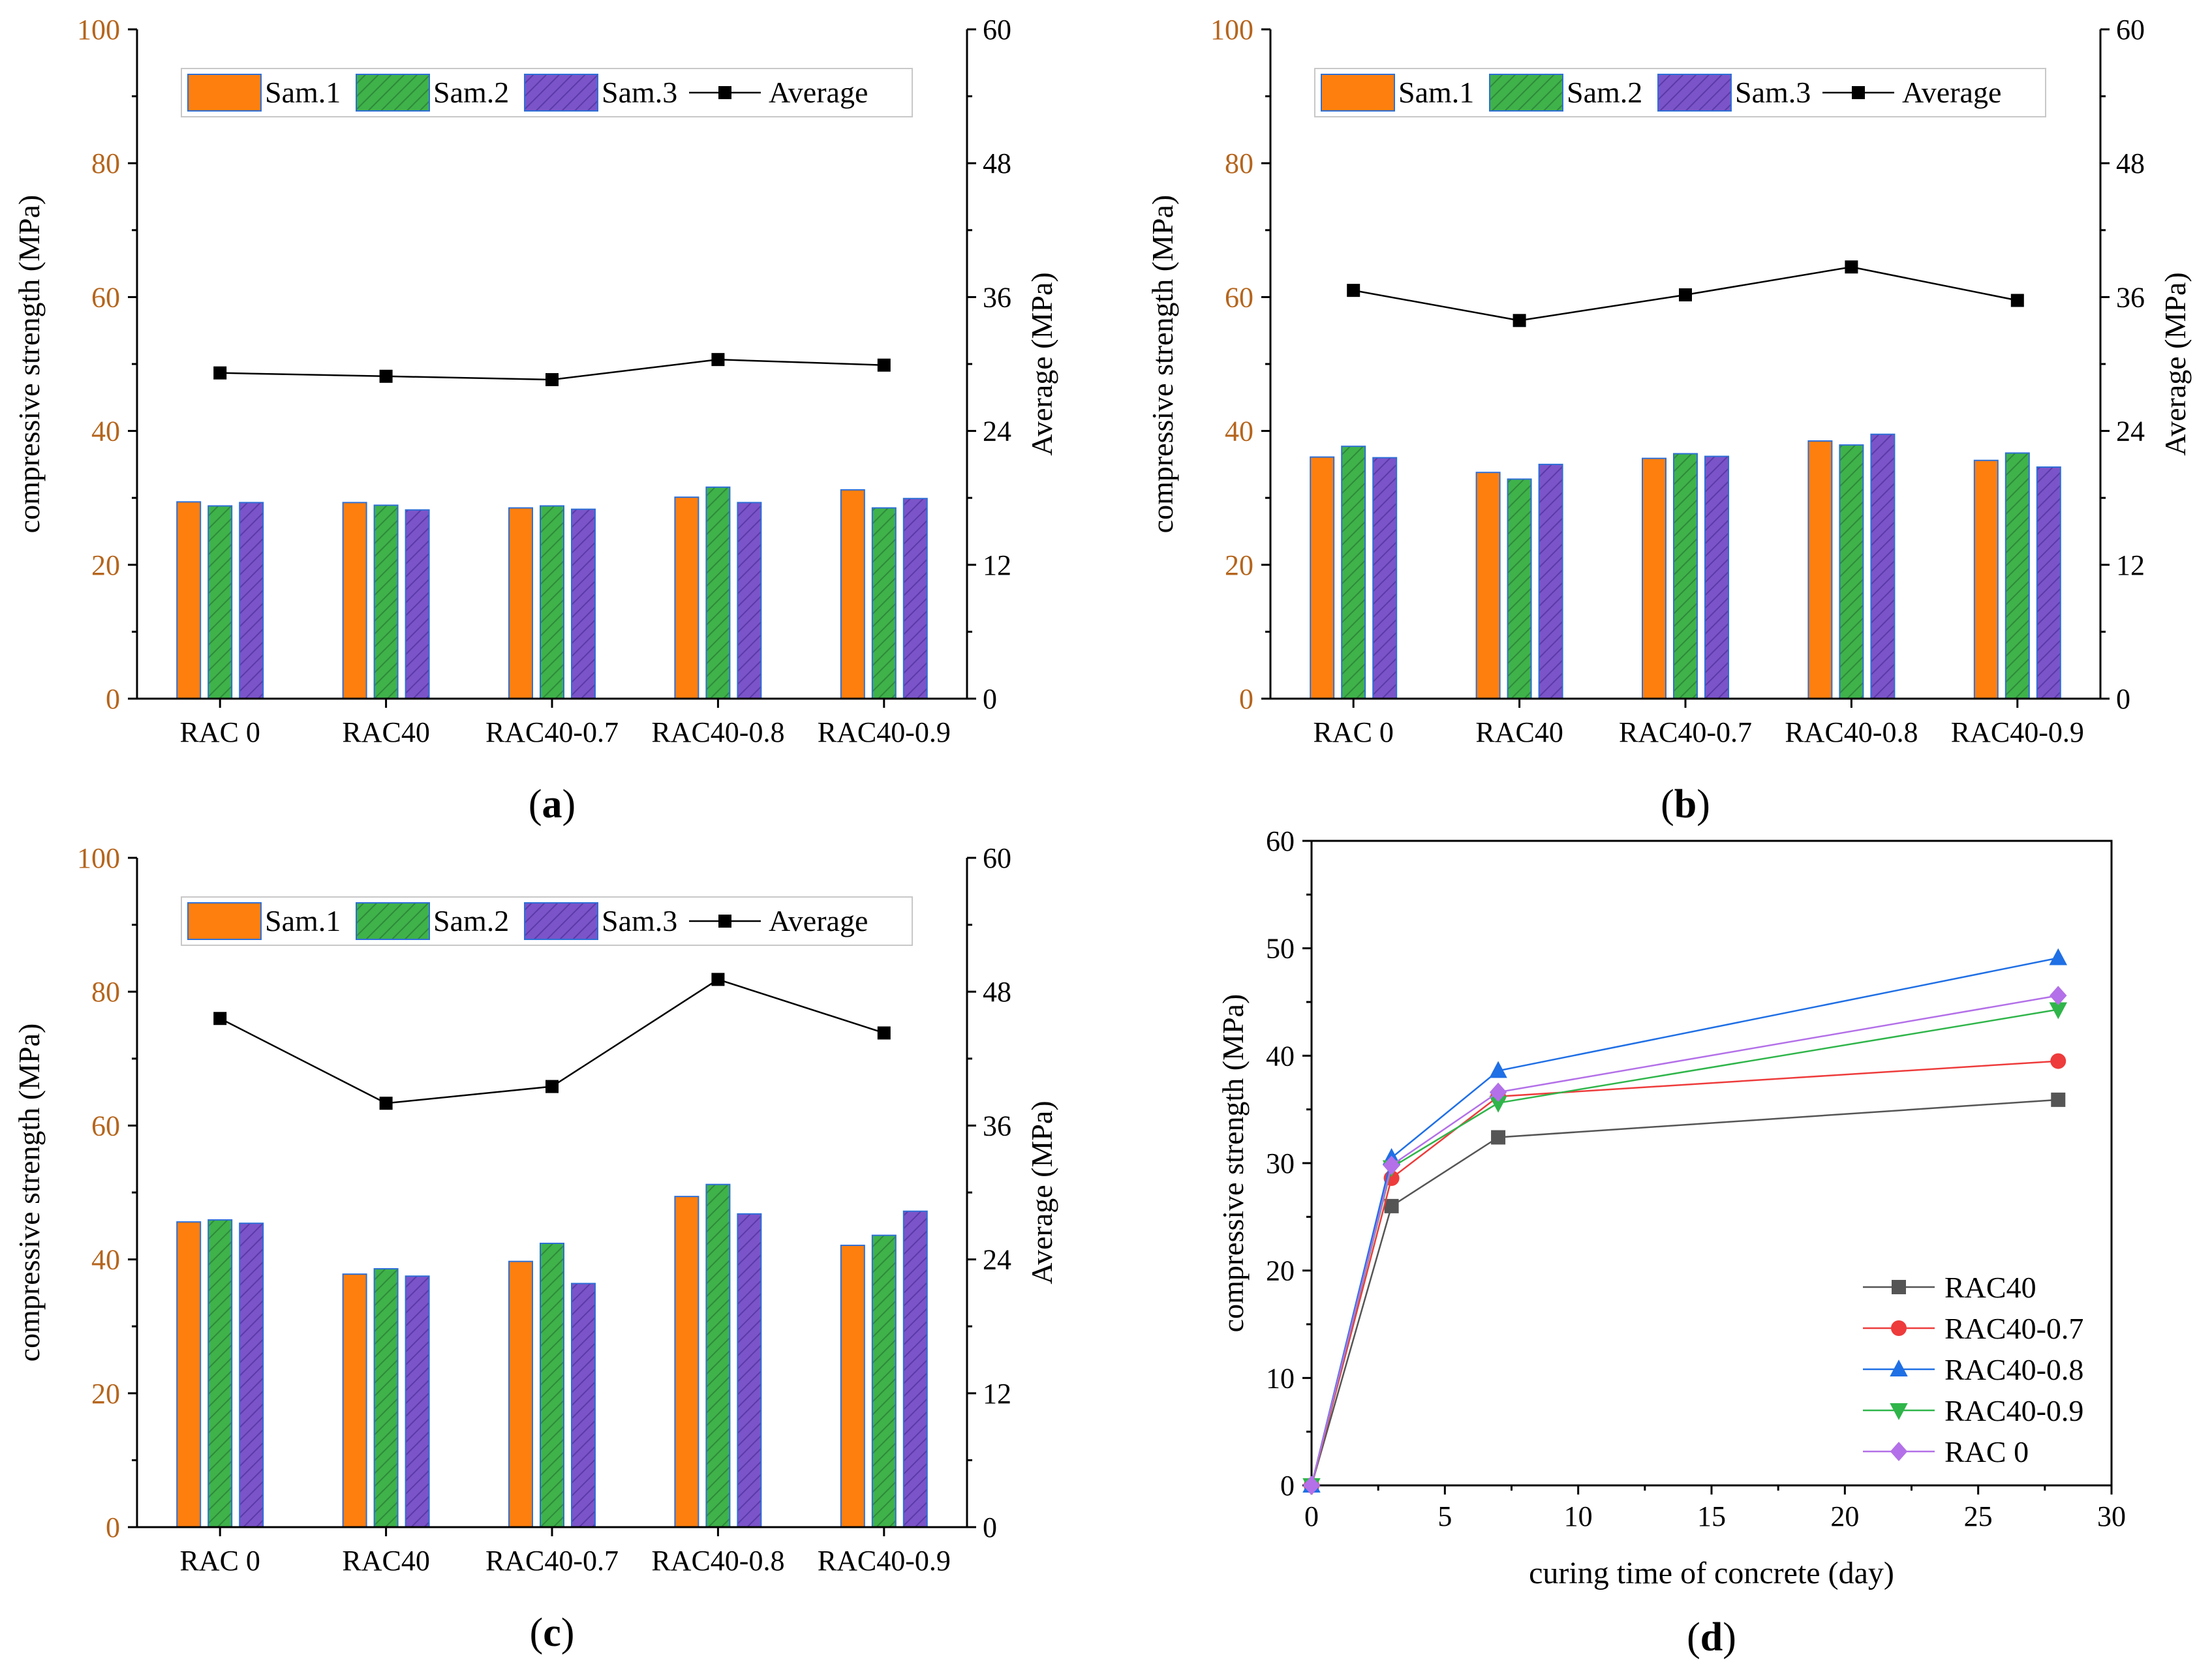 The height and width of the screenshot is (1670, 2212). Describe the element at coordinates (2111, 1516) in the screenshot. I see `x-tick-label: 30` at that location.